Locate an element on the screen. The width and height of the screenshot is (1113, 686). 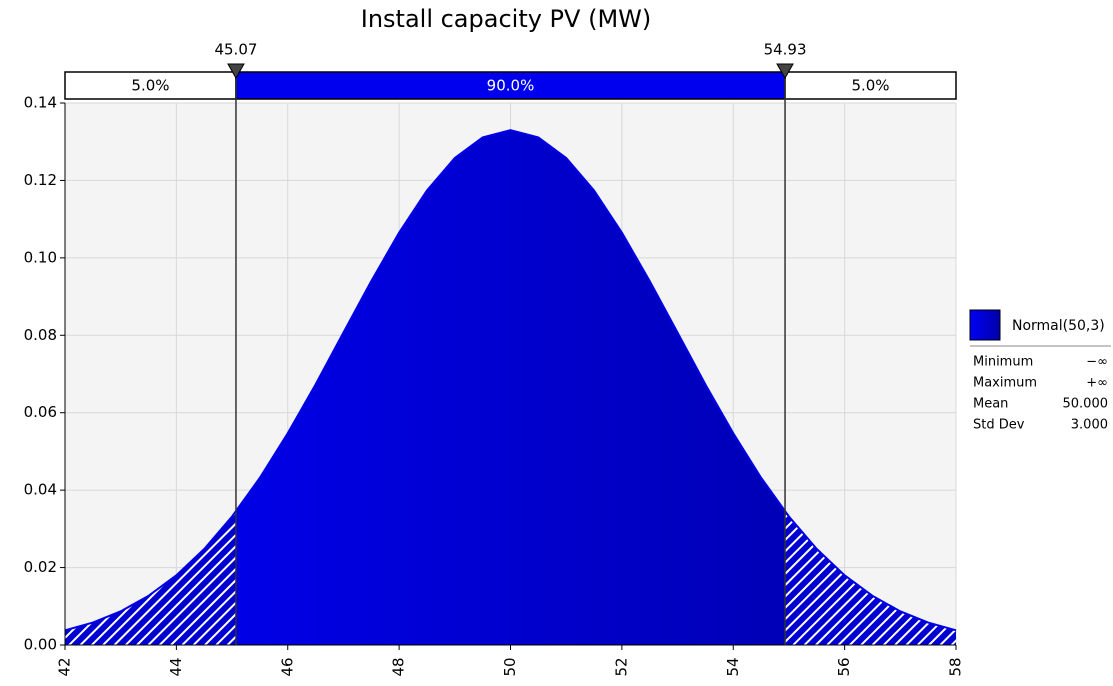
region-label: 90.0% is located at coordinates (511, 86).